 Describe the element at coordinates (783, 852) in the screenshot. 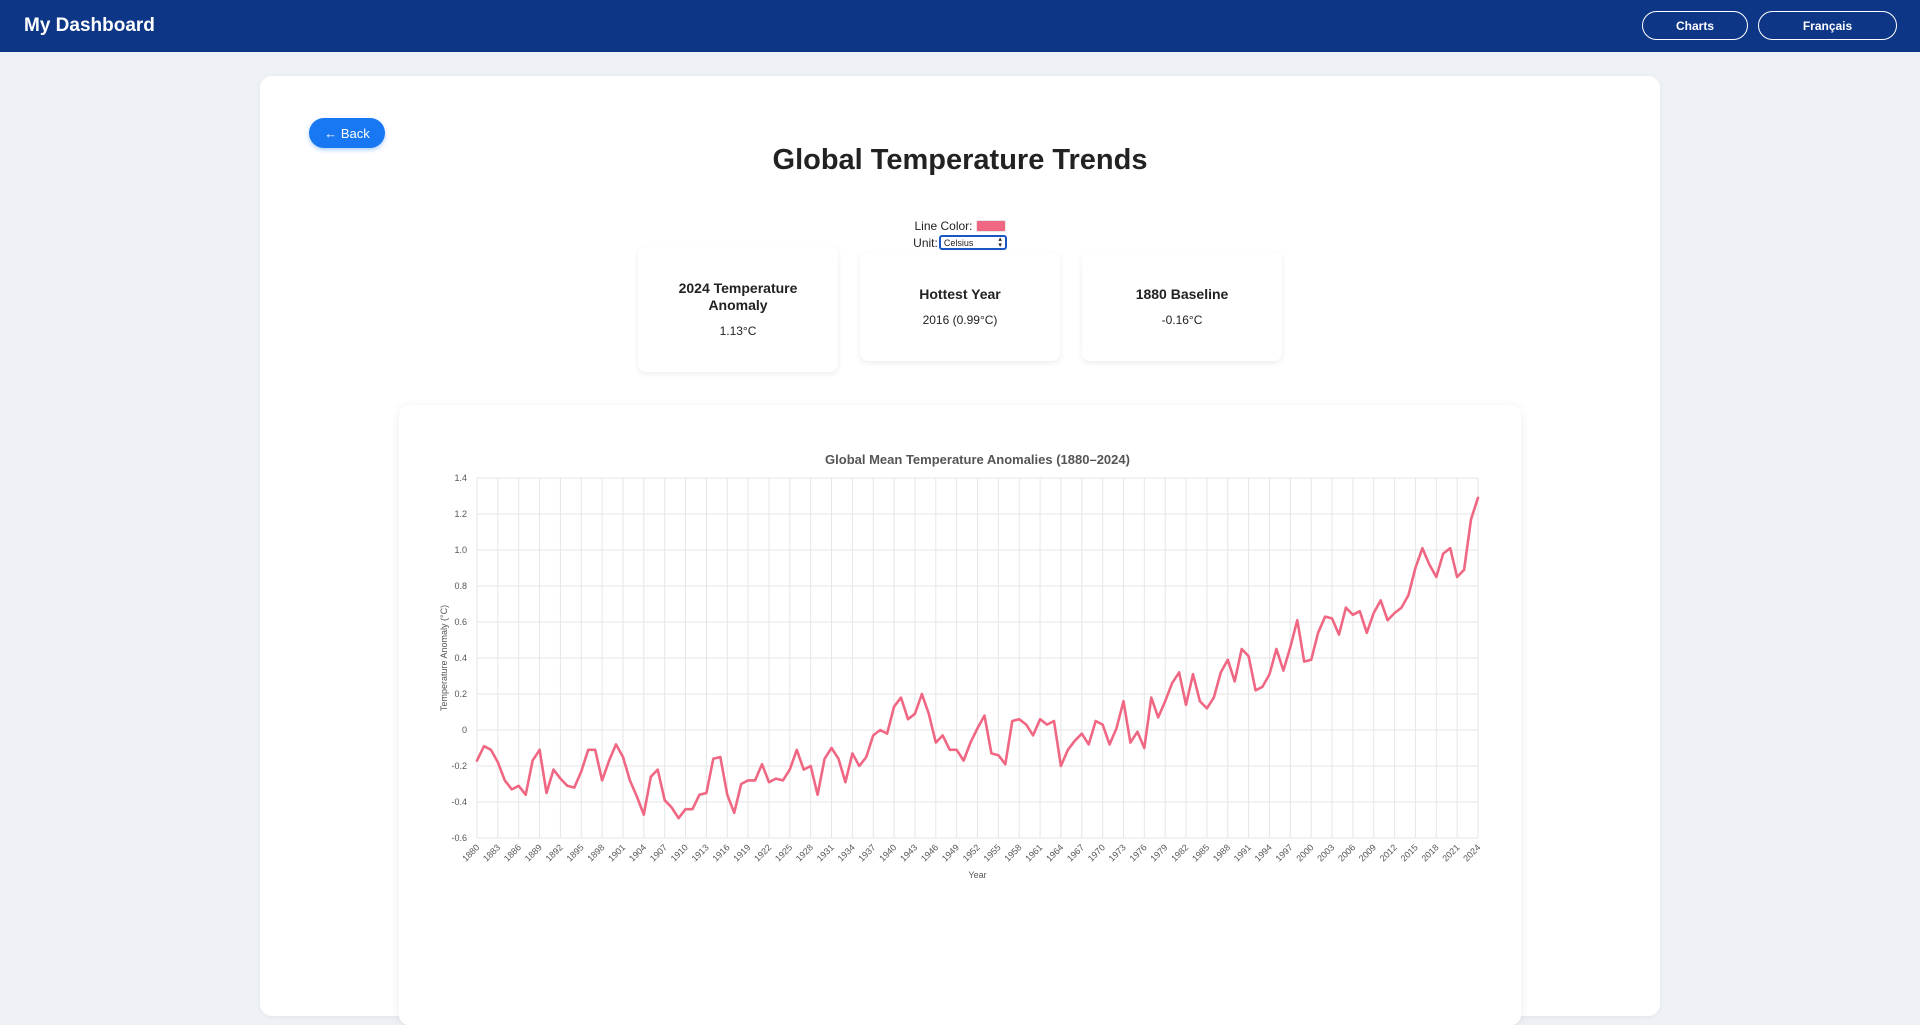

I see `x-tick-label: 1925` at that location.